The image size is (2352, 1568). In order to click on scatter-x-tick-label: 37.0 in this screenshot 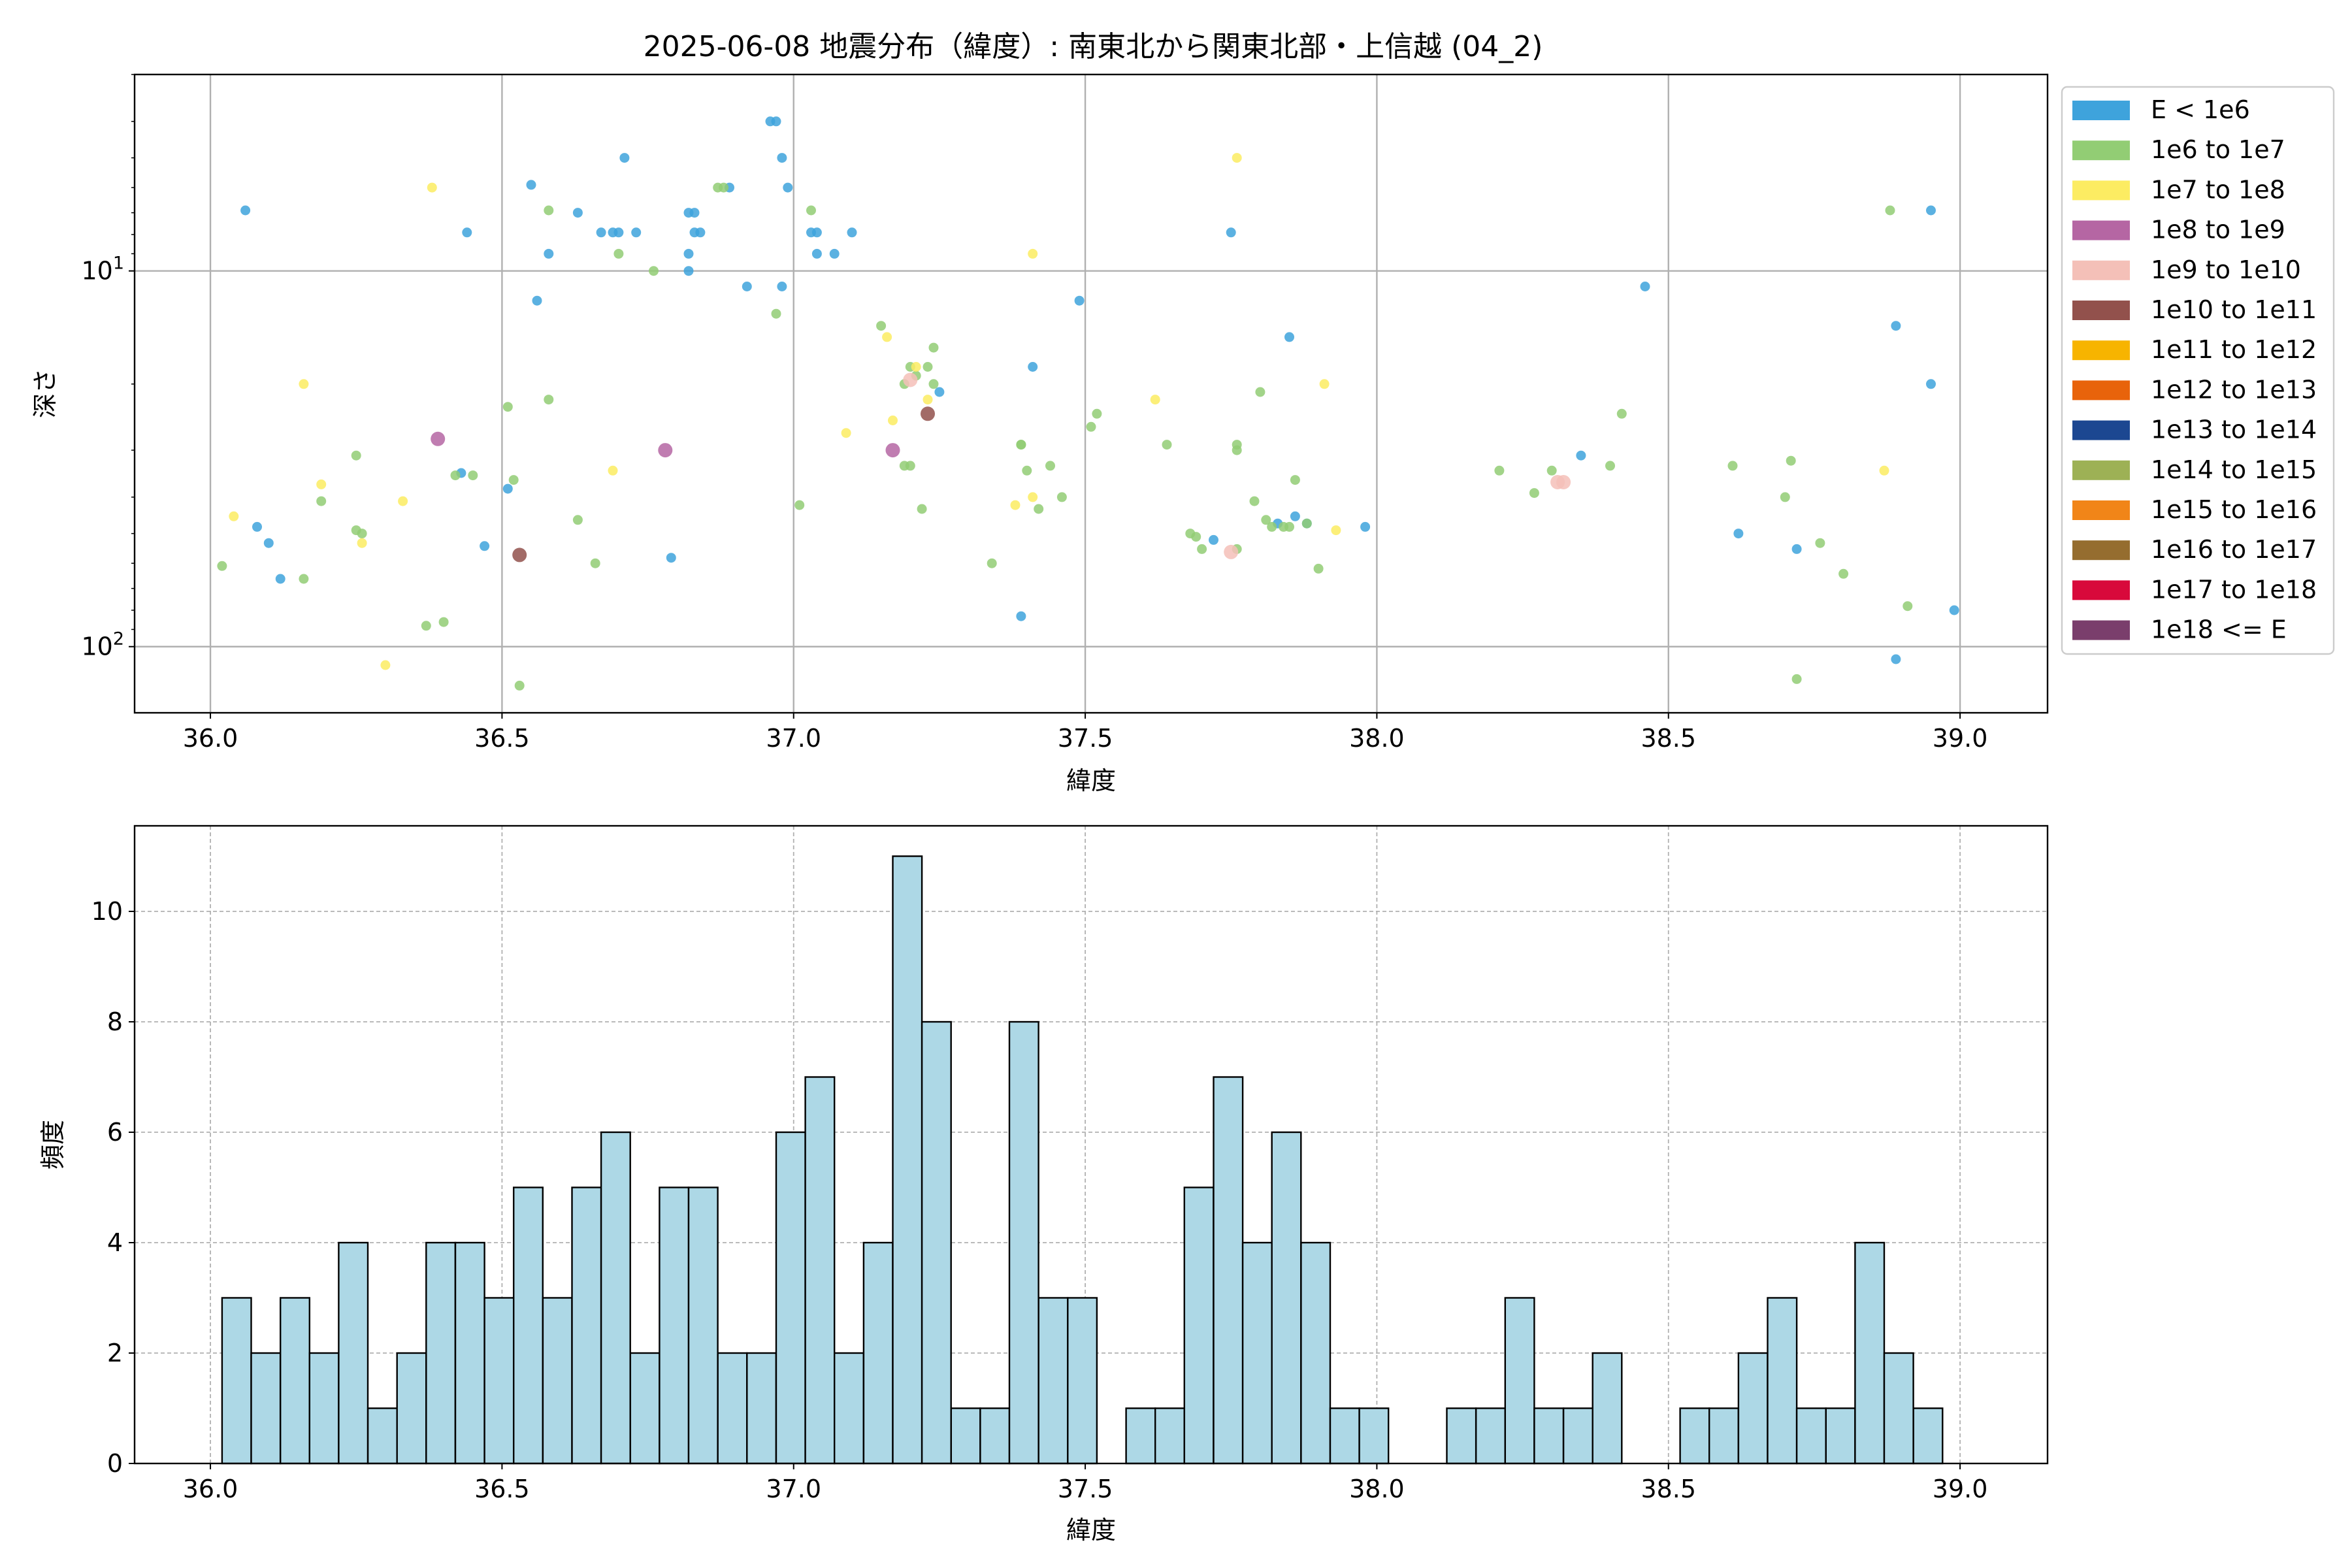, I will do `click(793, 738)`.